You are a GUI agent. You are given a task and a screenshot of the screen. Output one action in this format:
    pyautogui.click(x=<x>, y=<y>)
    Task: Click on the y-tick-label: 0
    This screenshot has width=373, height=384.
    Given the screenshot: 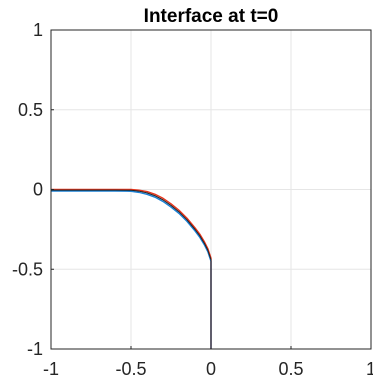 What is the action you would take?
    pyautogui.click(x=38, y=190)
    